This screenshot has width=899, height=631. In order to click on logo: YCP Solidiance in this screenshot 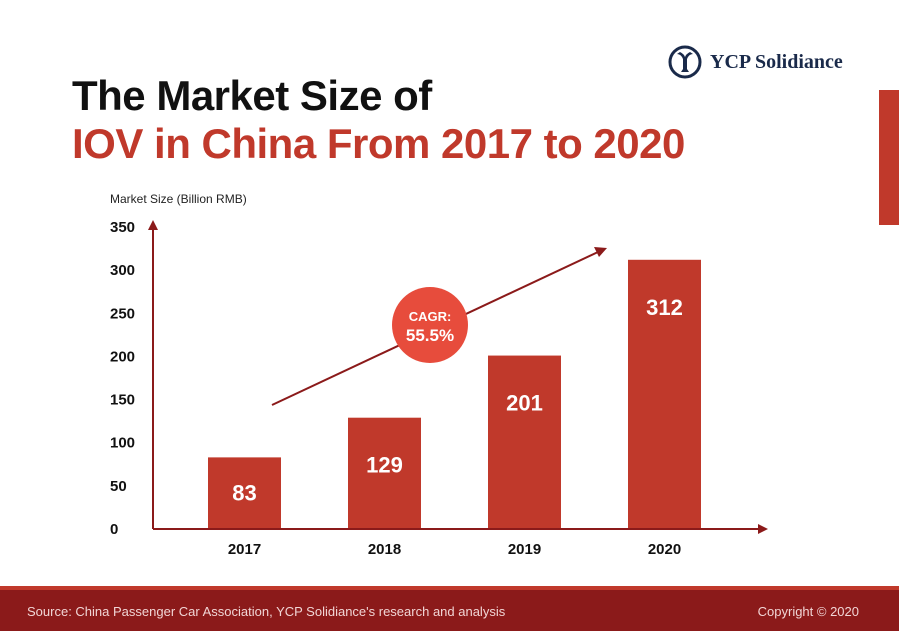, I will do `click(755, 62)`.